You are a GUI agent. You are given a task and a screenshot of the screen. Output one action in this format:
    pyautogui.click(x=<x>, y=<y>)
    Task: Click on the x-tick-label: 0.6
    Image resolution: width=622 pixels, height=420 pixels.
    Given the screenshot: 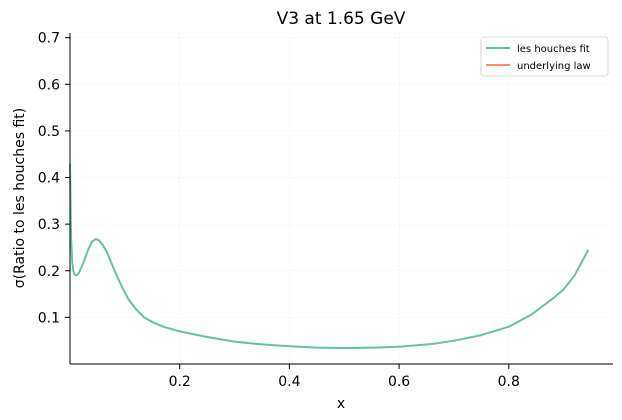 What is the action you would take?
    pyautogui.click(x=399, y=382)
    